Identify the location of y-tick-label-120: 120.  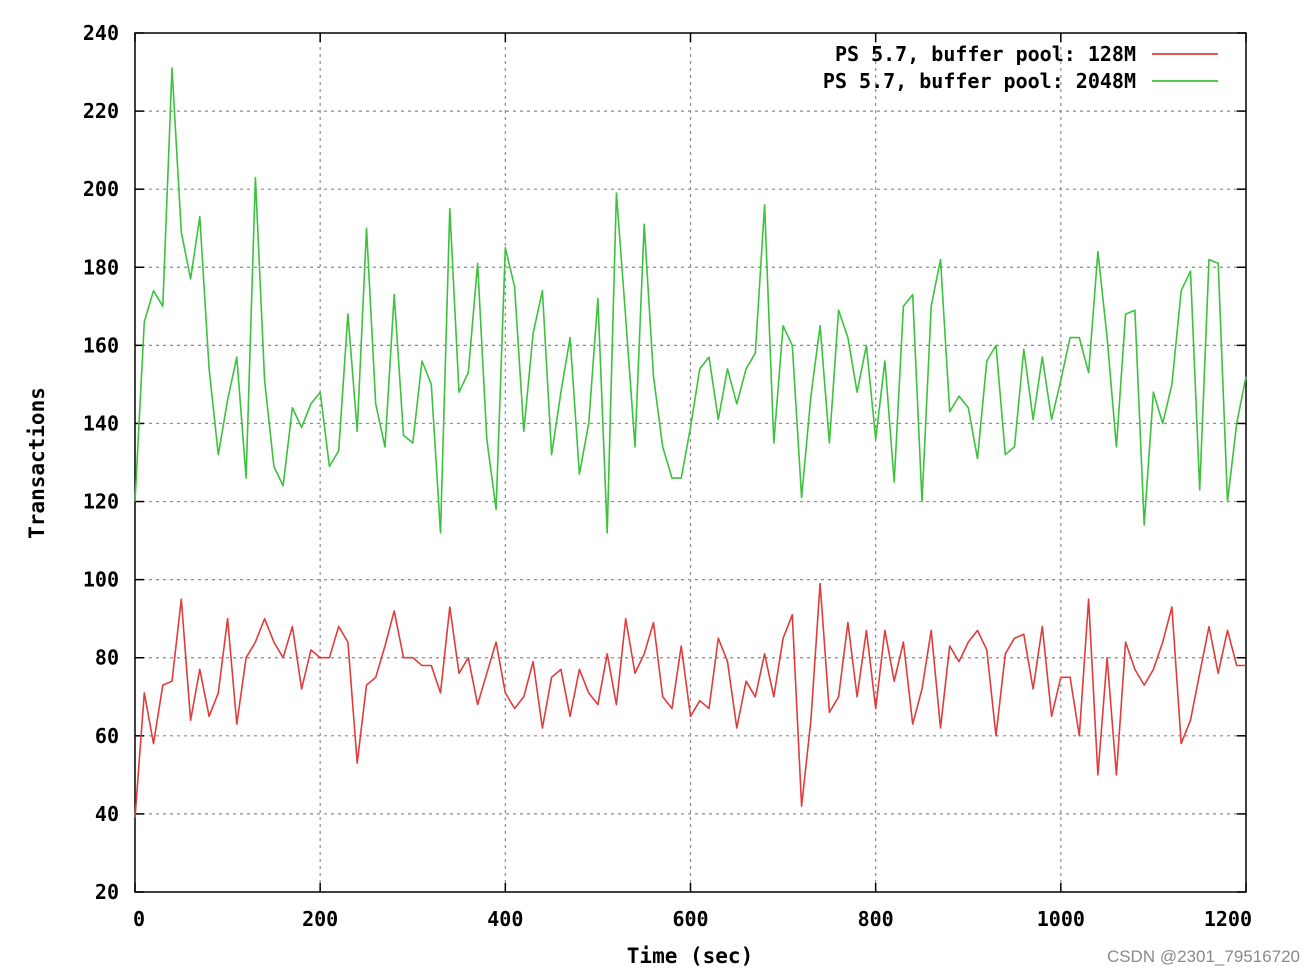
(101, 502).